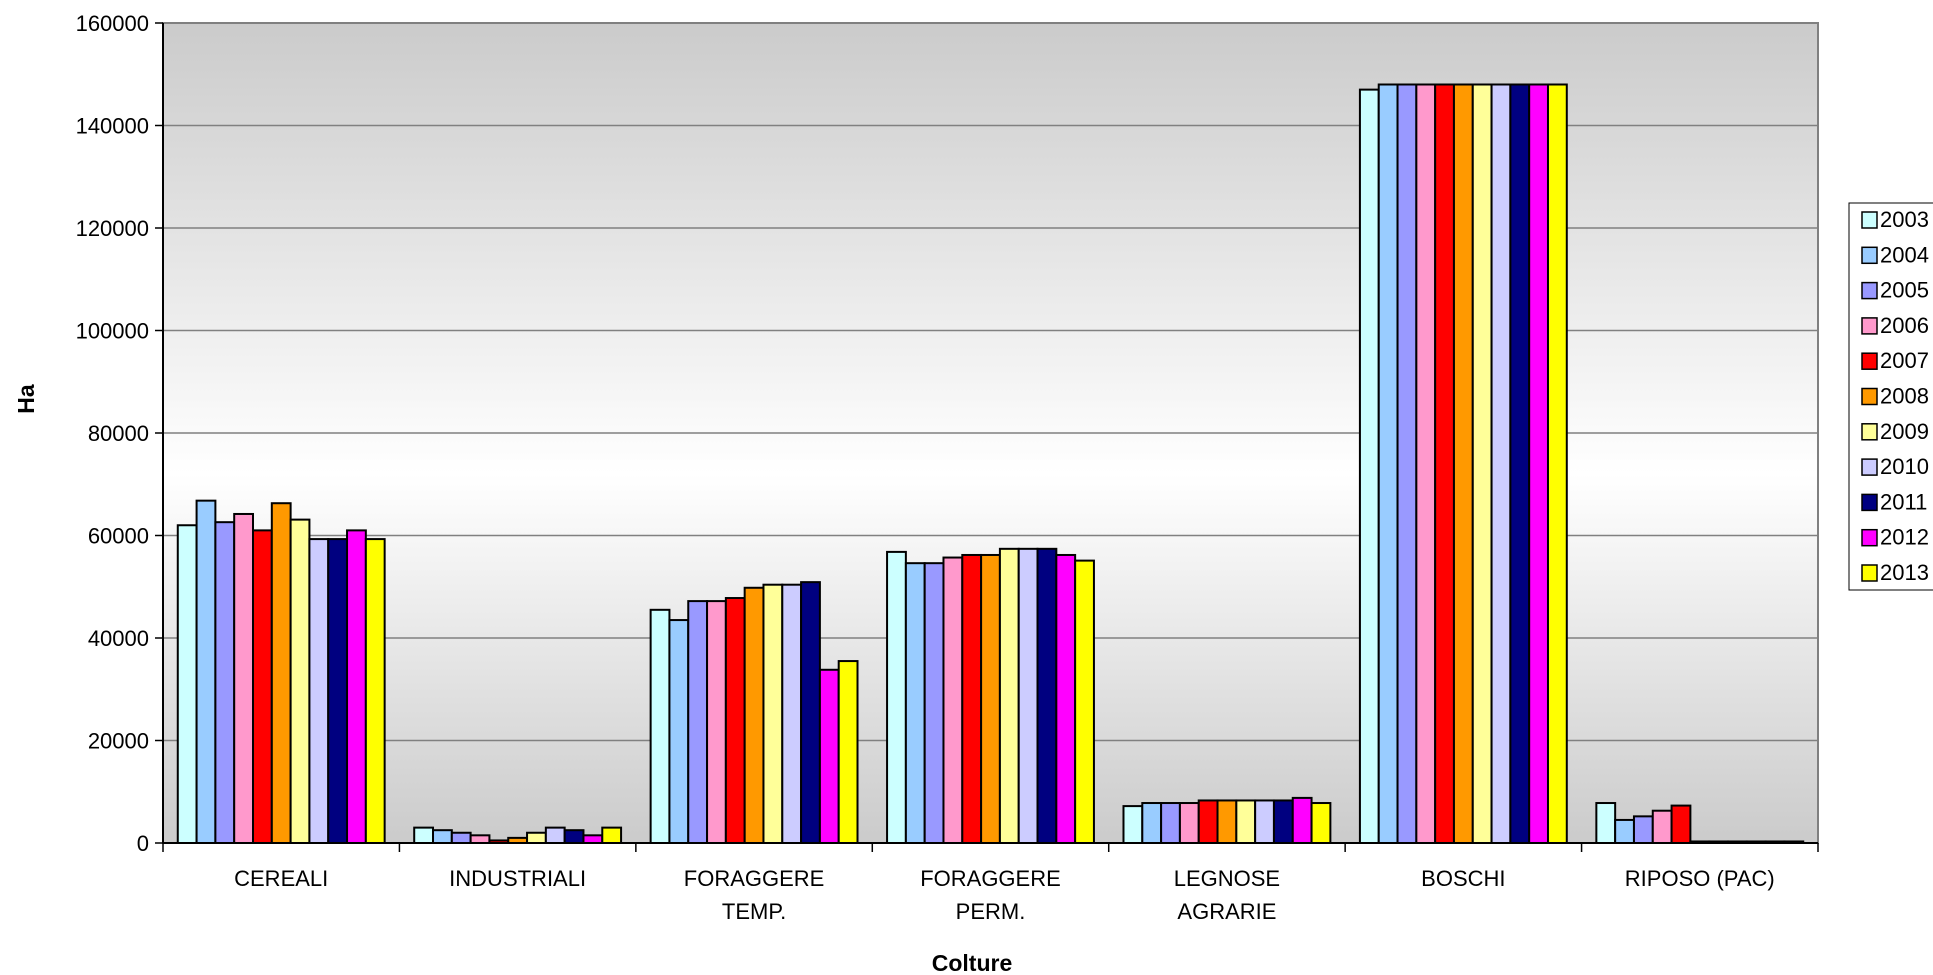 This screenshot has width=1933, height=975. What do you see at coordinates (1904, 254) in the screenshot?
I see `legend-label: 2004` at bounding box center [1904, 254].